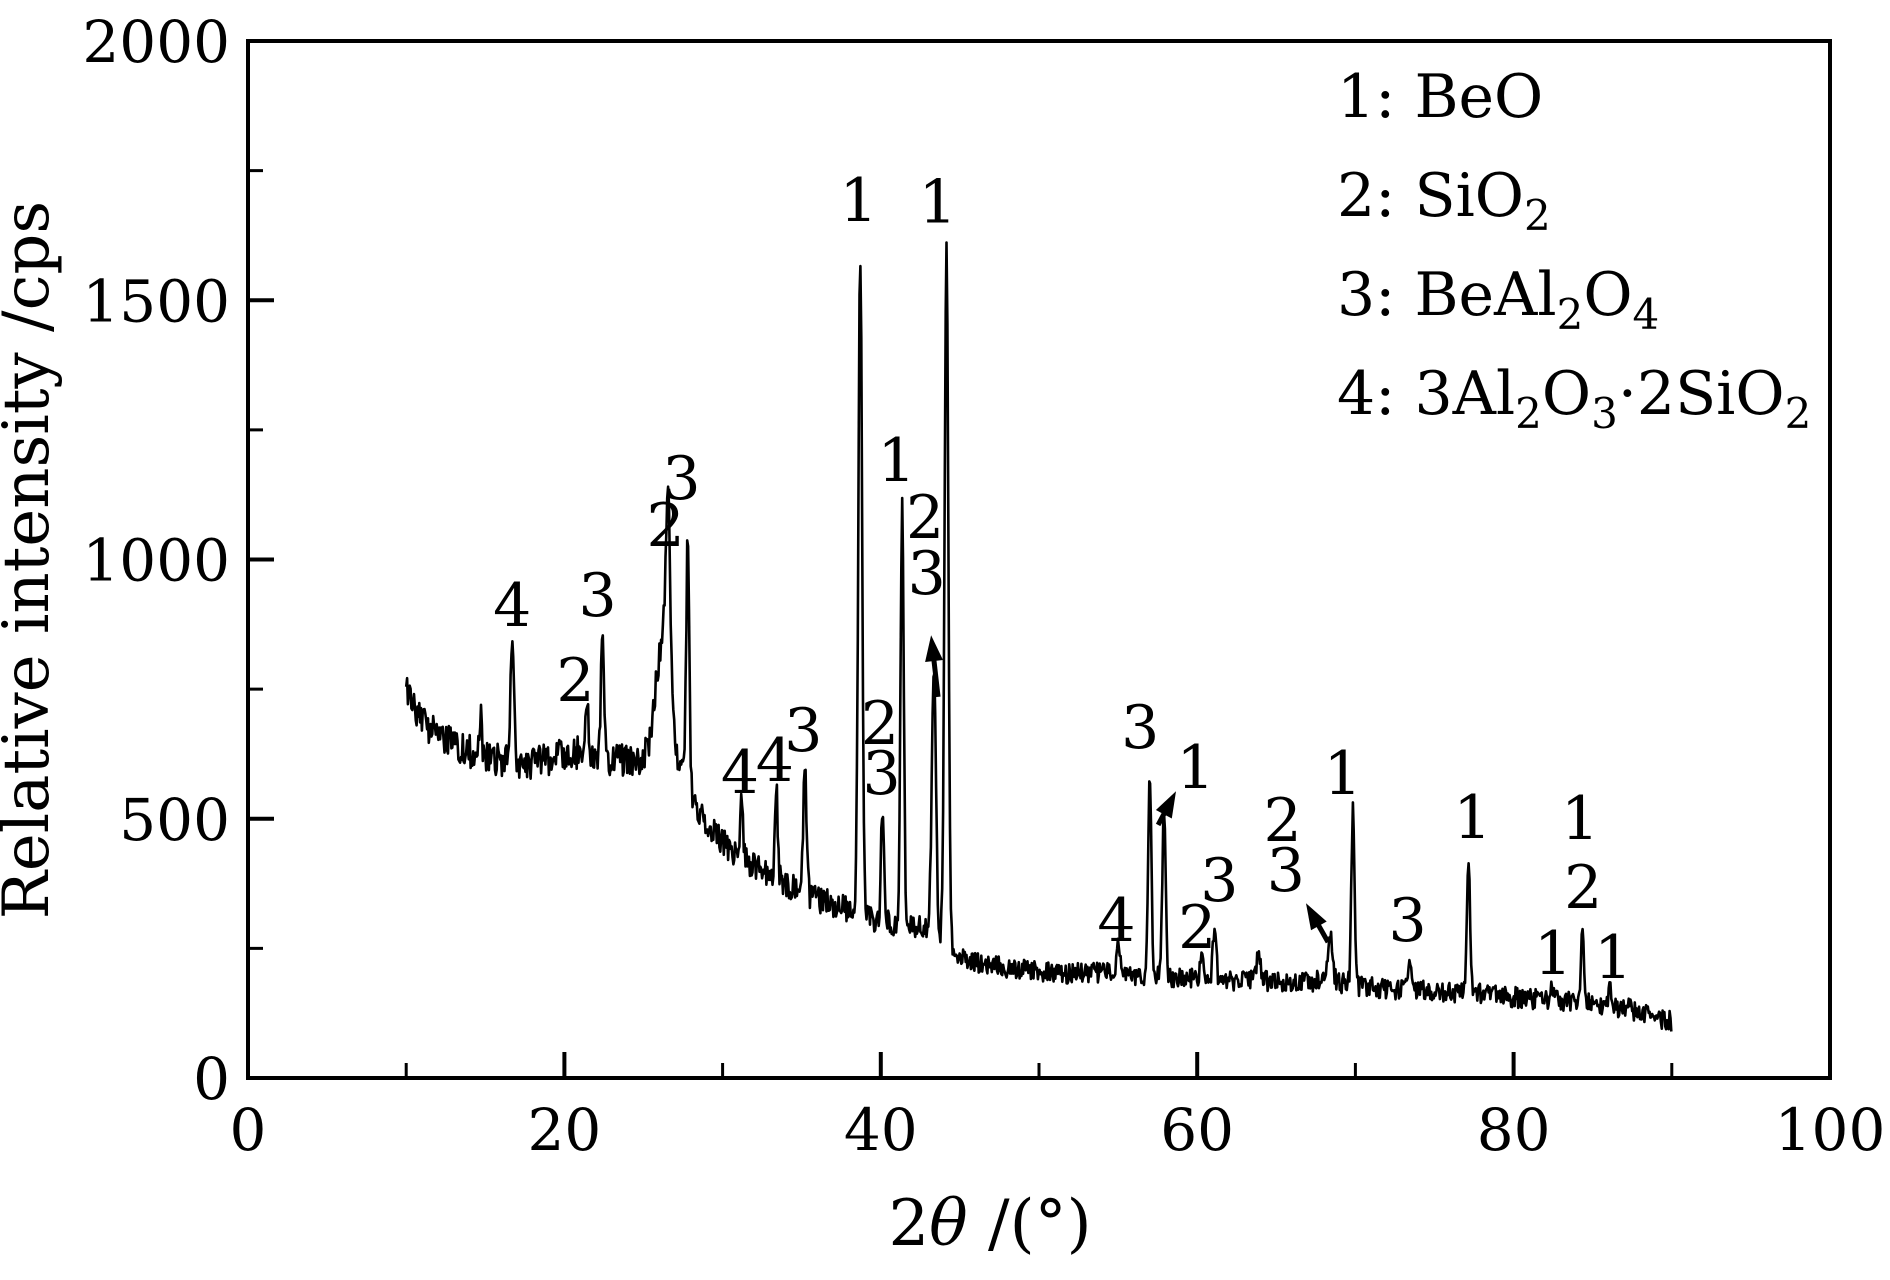 The height and width of the screenshot is (1280, 1890). Describe the element at coordinates (248, 1130) in the screenshot. I see `x-tick-label: 0` at that location.